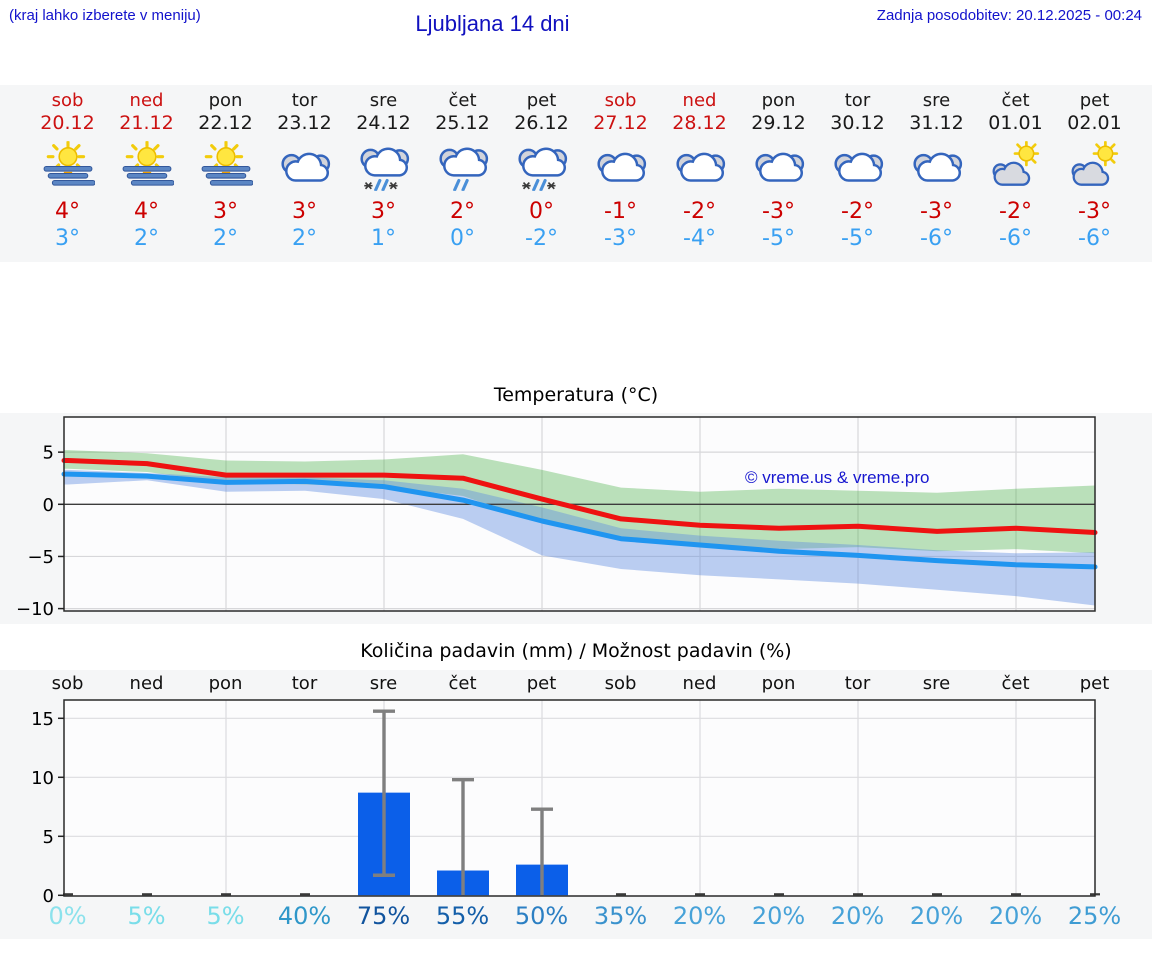 The image size is (1152, 975). What do you see at coordinates (105, 15) in the screenshot?
I see `menu-hint-text: (kraj lahko izberete v meniju)` at bounding box center [105, 15].